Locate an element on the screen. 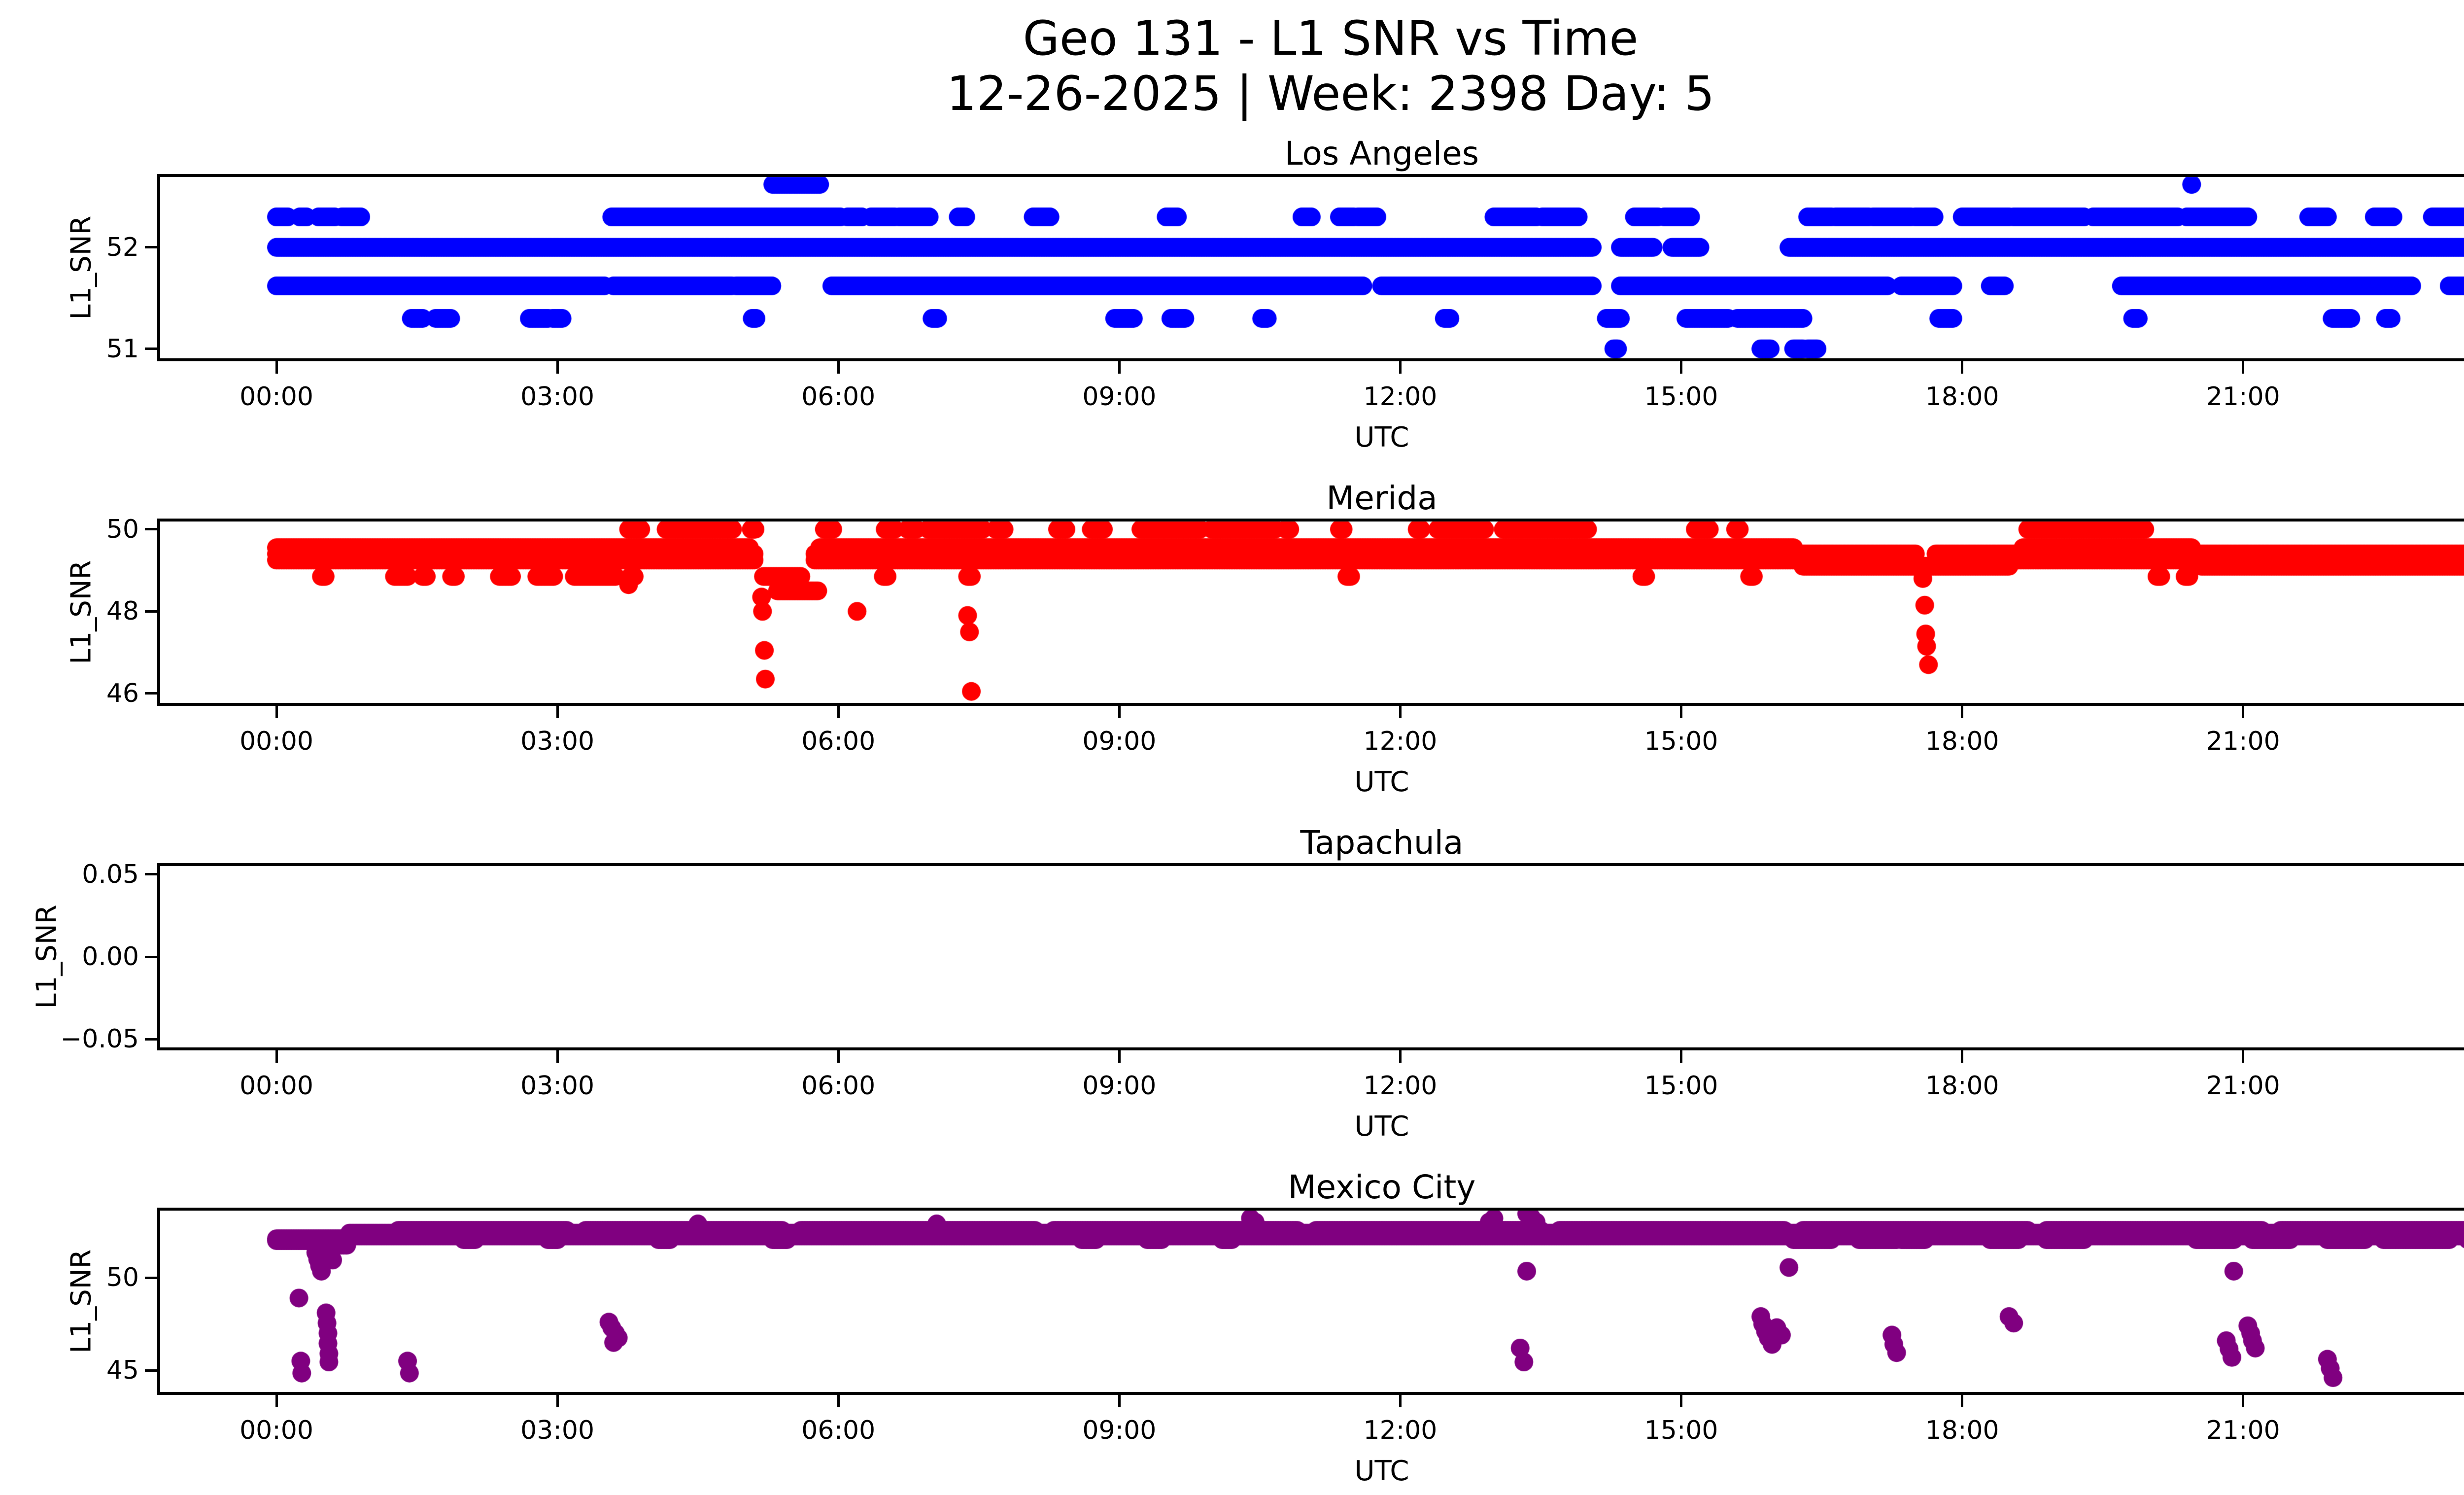 This screenshot has height=1495, width=2464. x-axis-label-0: UTC is located at coordinates (1381, 437).